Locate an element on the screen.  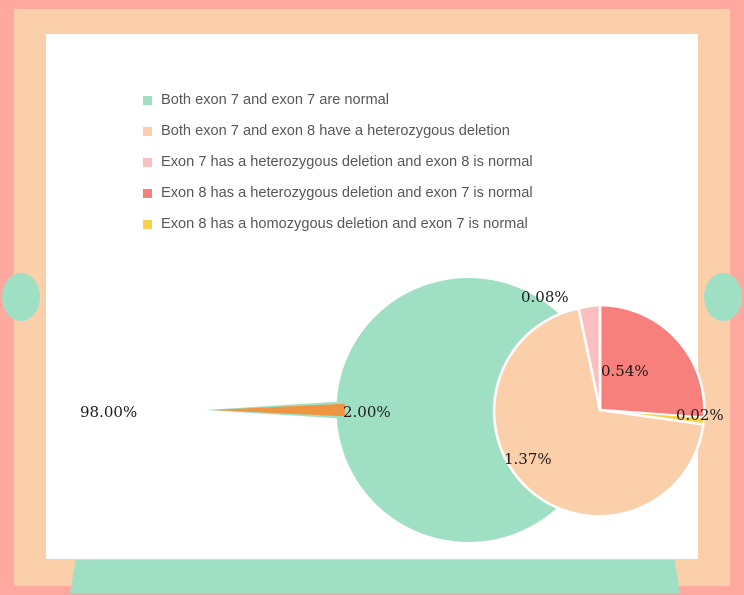
value-label-exon8-homozygous: 0.02% is located at coordinates (700, 415).